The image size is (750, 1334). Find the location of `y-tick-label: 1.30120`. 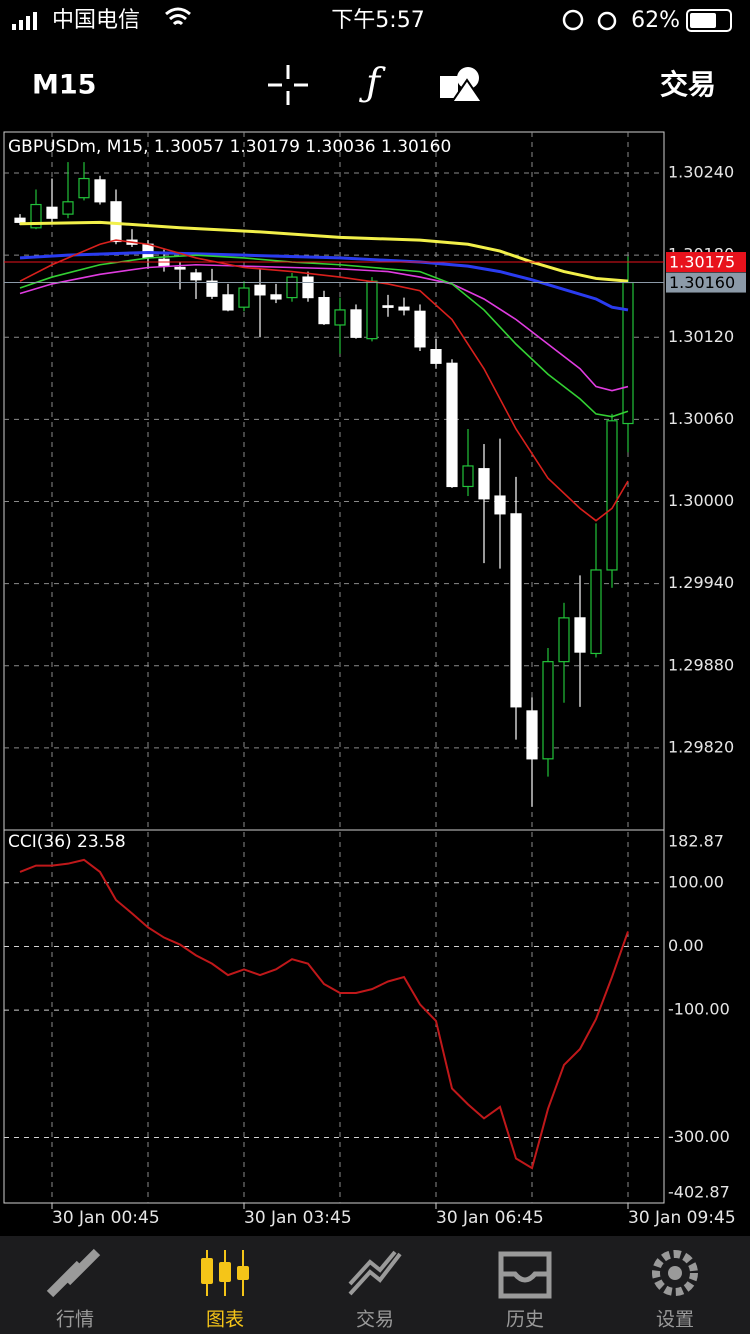

y-tick-label: 1.30120 is located at coordinates (701, 336).